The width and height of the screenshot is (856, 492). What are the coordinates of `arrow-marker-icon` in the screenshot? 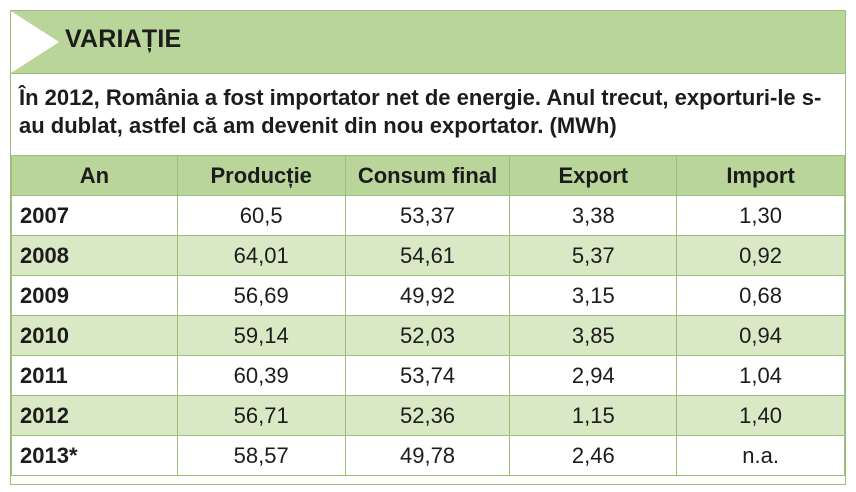 It's located at (35, 42).